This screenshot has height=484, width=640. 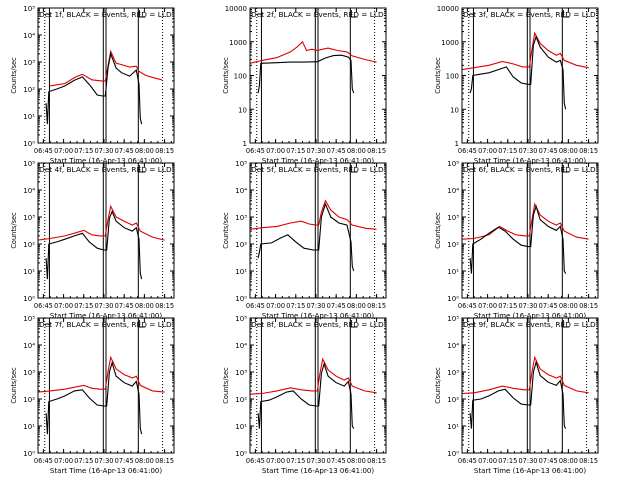 I want to click on panel-title: Det 7f, BLACK = Events, RED = LLD, so click(x=105, y=324).